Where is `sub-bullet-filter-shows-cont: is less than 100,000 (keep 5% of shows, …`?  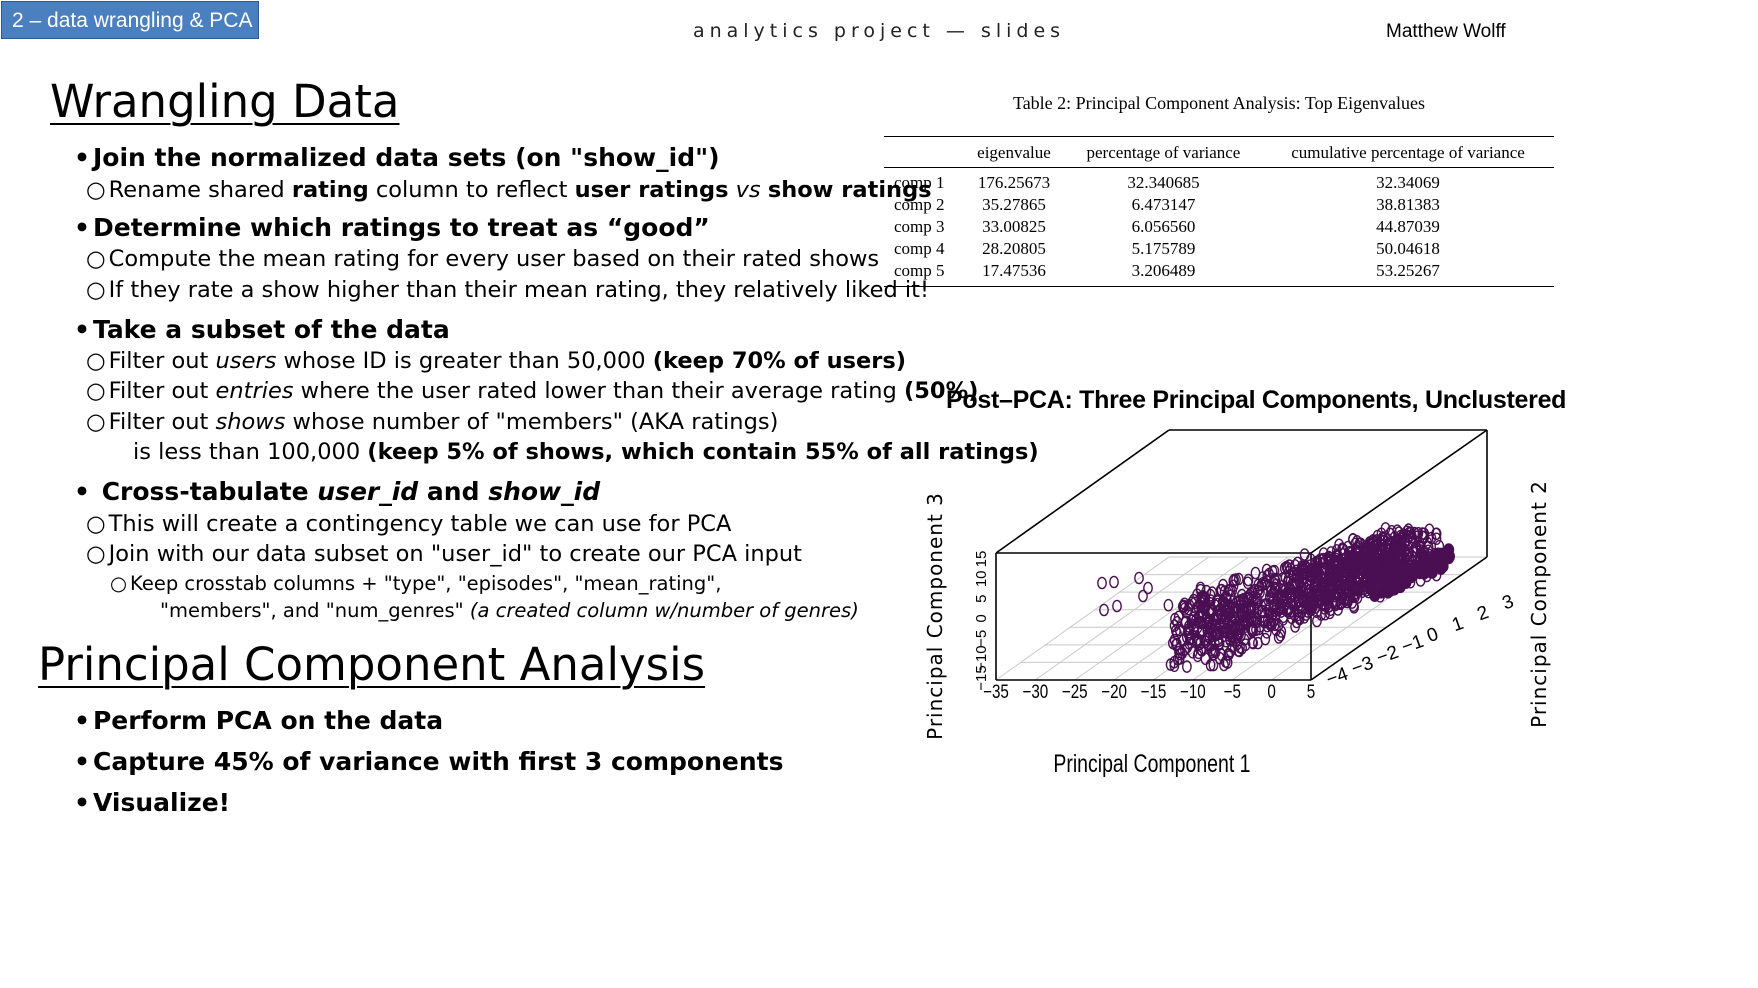
sub-bullet-filter-shows-cont: is less than 100,000 (keep 5% of shows, … is located at coordinates (586, 452).